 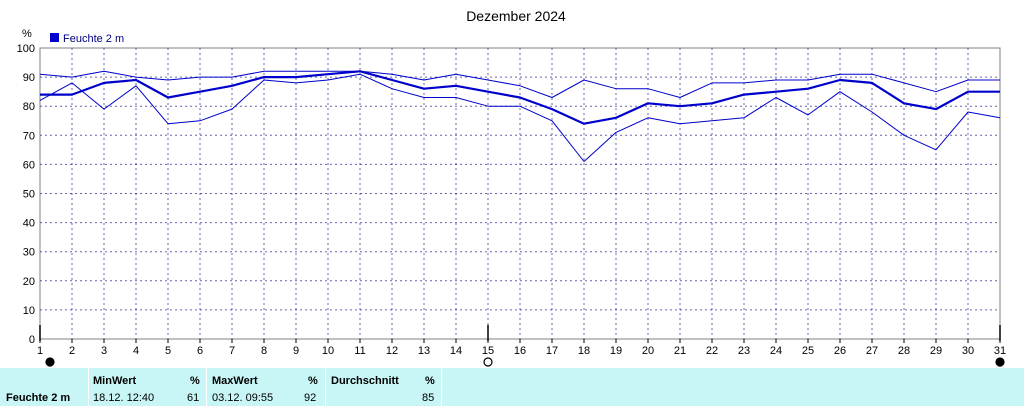 I want to click on x-tick-label: 17, so click(x=552, y=351).